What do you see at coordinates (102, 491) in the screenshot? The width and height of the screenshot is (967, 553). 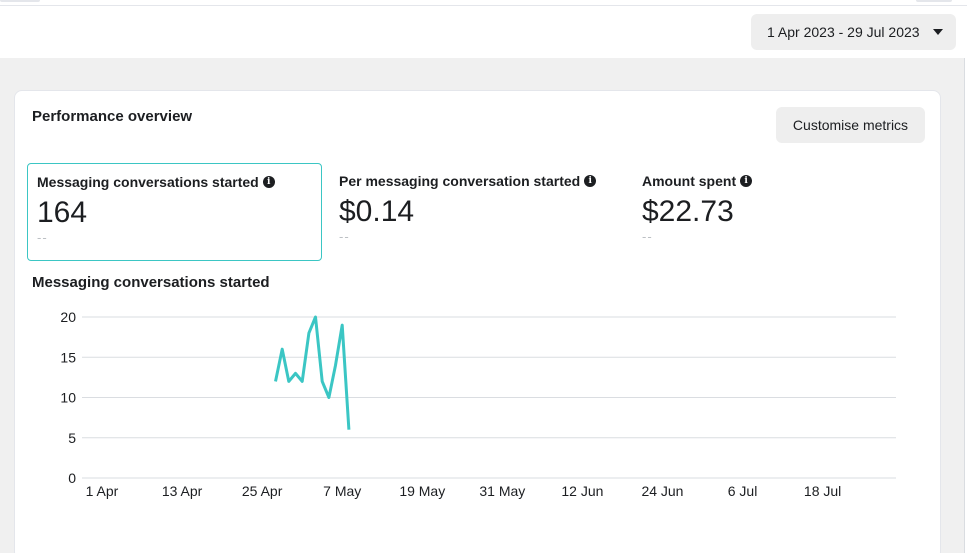 I see `x-tick-label: 1 Apr` at bounding box center [102, 491].